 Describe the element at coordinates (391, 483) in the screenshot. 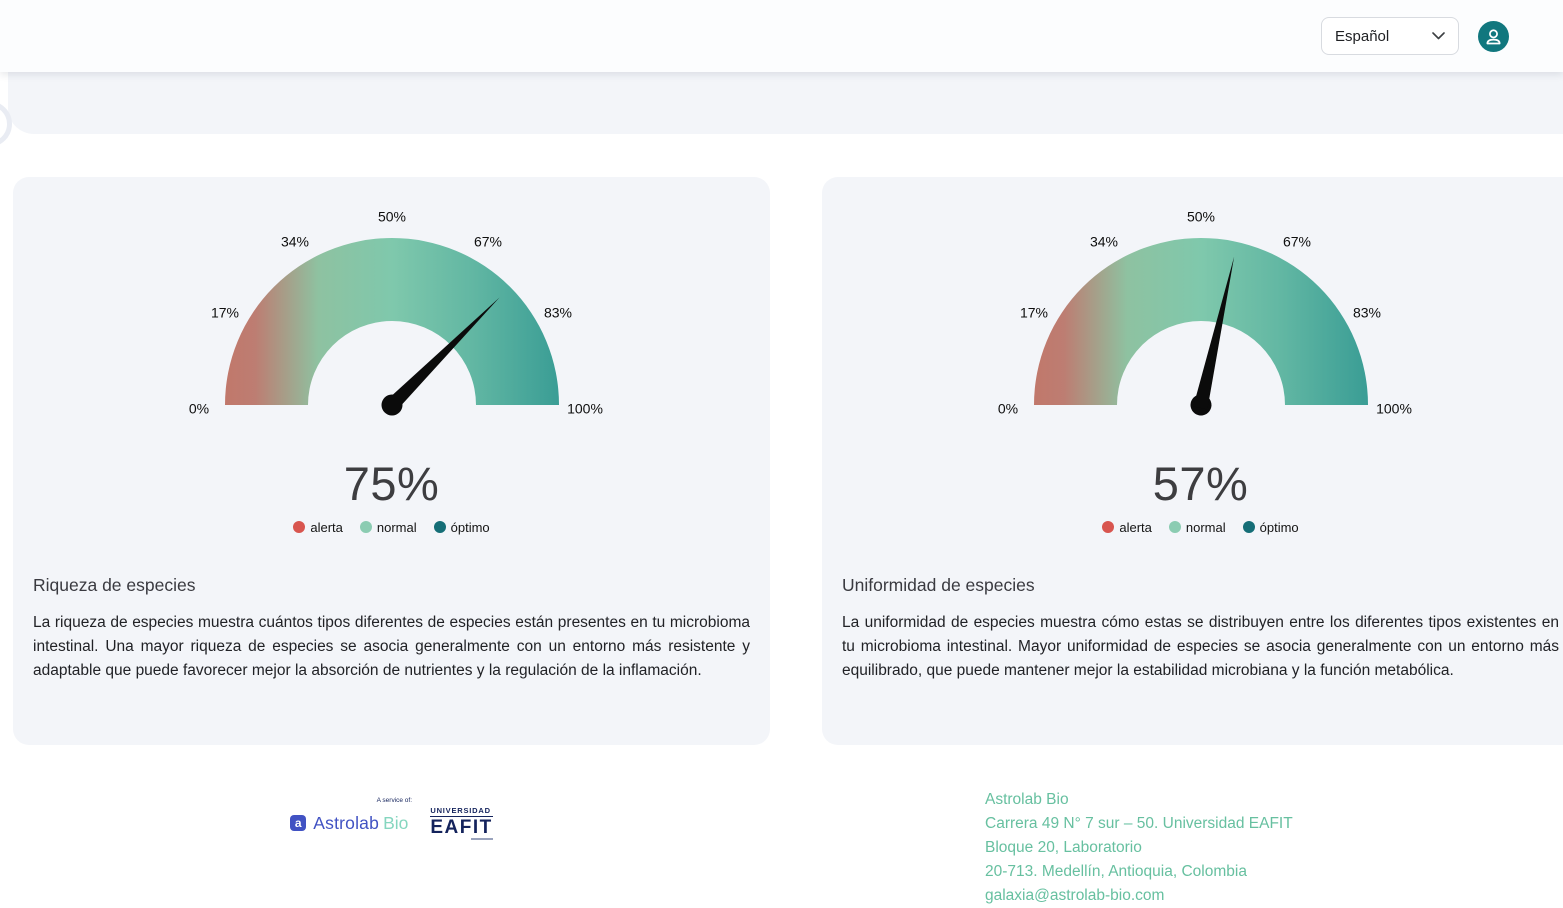

I see `gauge-value: 75%` at that location.